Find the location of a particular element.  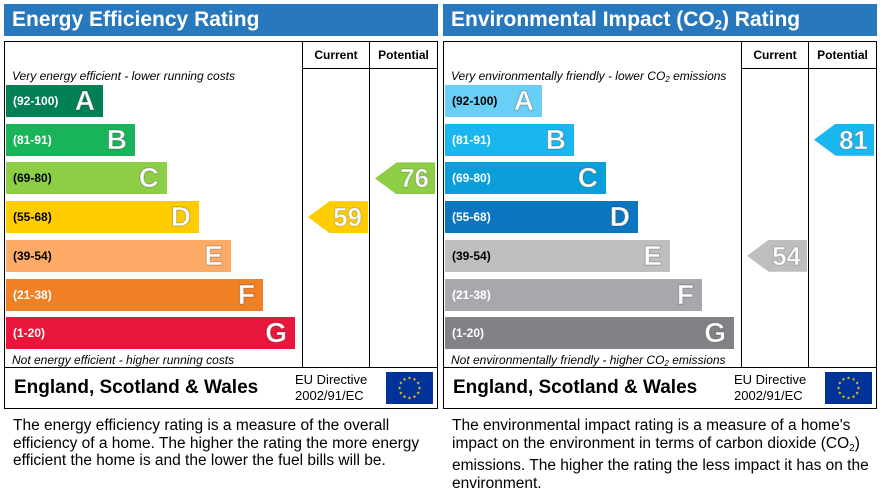

potential-rating-arrow: 81 is located at coordinates (844, 139).